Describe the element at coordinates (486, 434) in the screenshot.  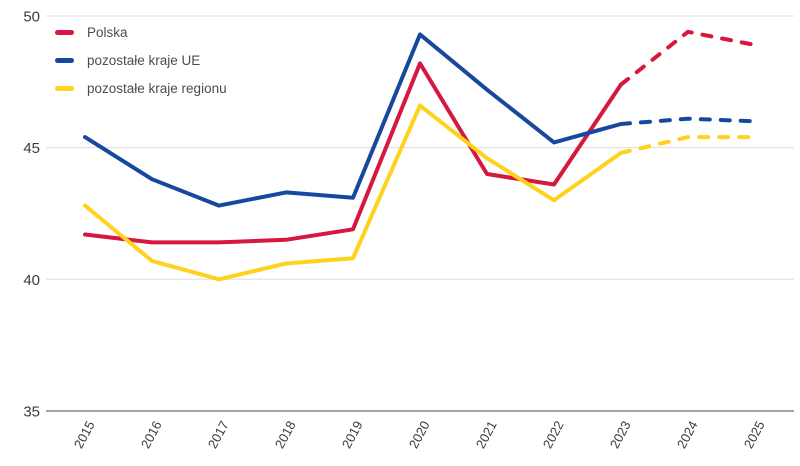
I see `x-tick-label-2021: 2021` at that location.